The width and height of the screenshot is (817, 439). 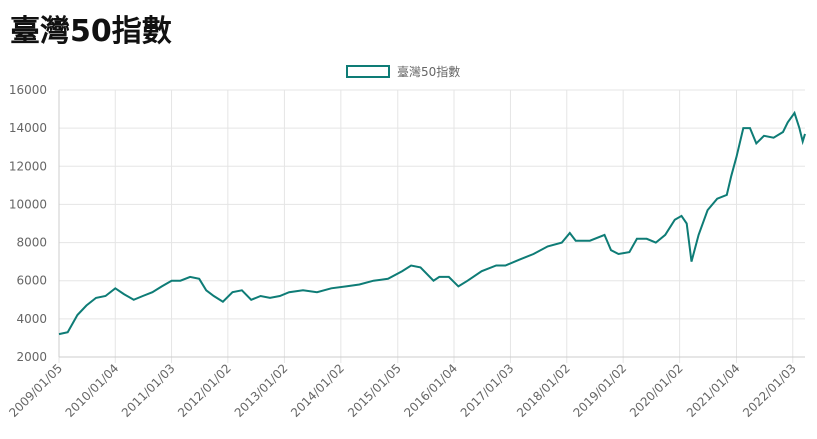 What do you see at coordinates (28, 128) in the screenshot?
I see `y-tick-label: 14000` at bounding box center [28, 128].